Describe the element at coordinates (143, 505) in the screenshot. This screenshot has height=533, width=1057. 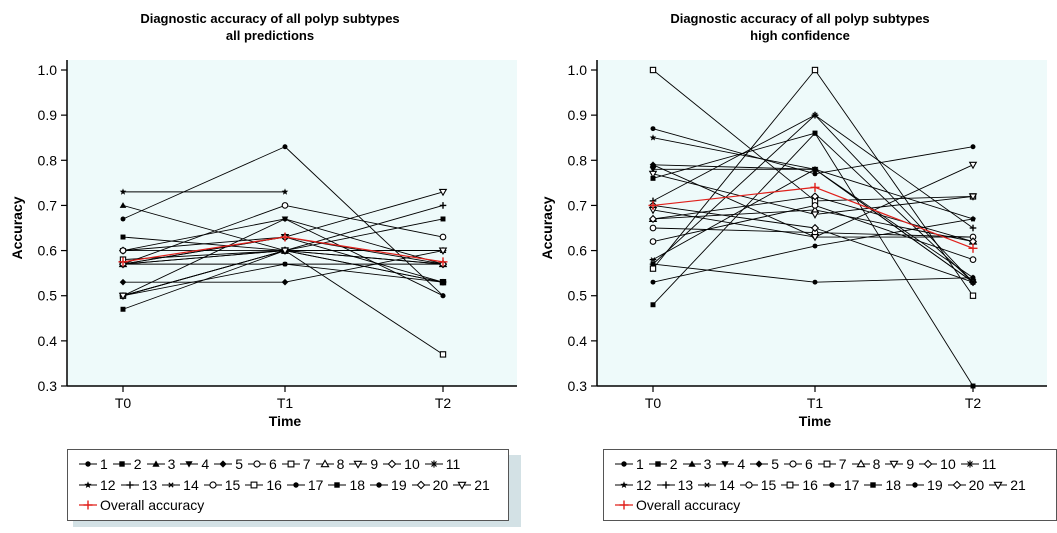
I see `legend-item-overall: Overall accuracy` at that location.